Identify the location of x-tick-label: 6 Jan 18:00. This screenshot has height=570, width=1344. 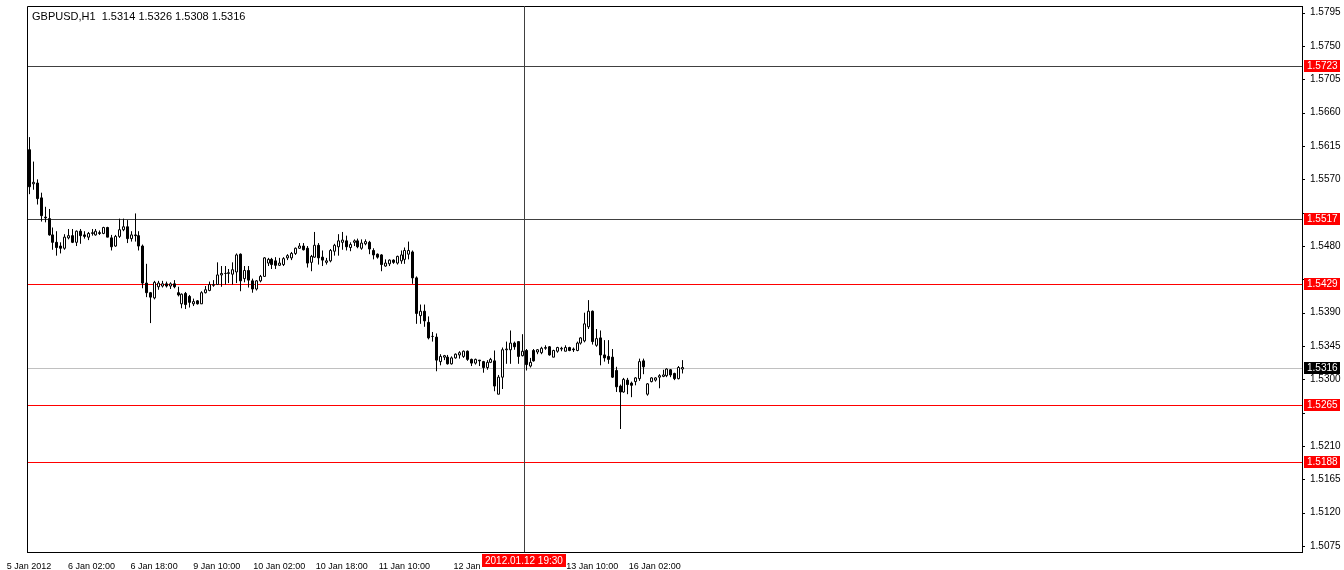
(154, 565).